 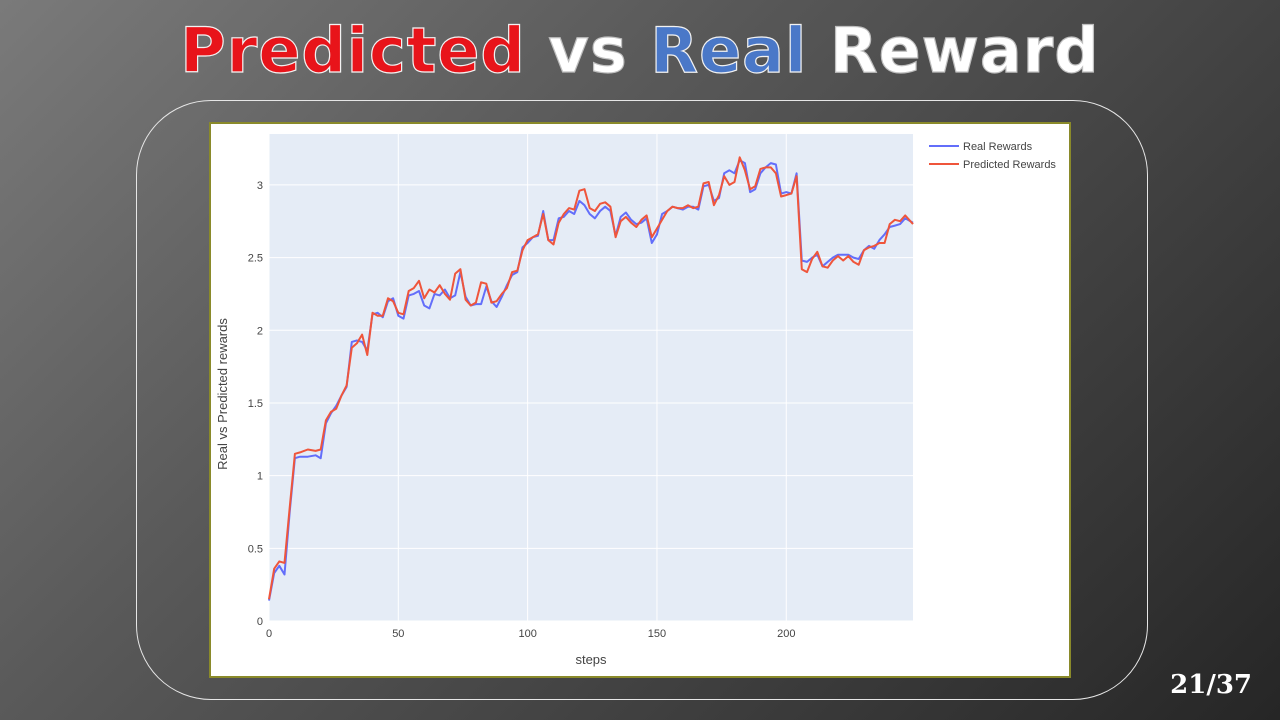 What do you see at coordinates (964, 50) in the screenshot?
I see `title-reward: Reward` at bounding box center [964, 50].